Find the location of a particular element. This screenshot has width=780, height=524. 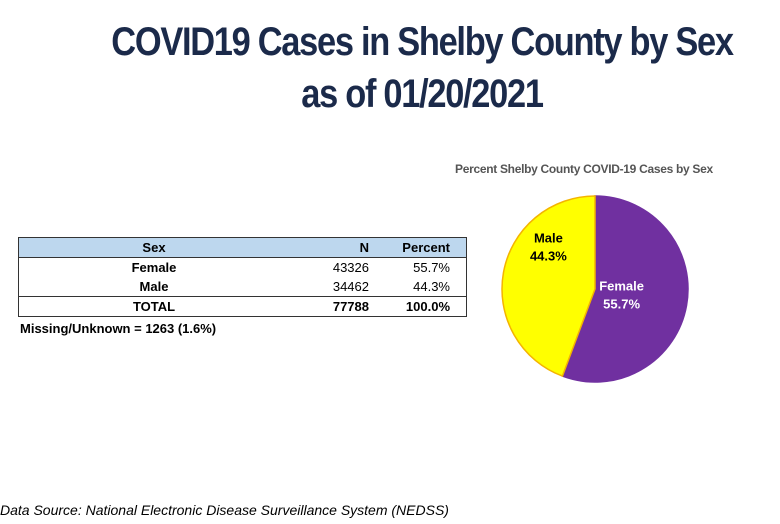

table-total-row: TOTAL 77788 100.0% is located at coordinates (242, 306).